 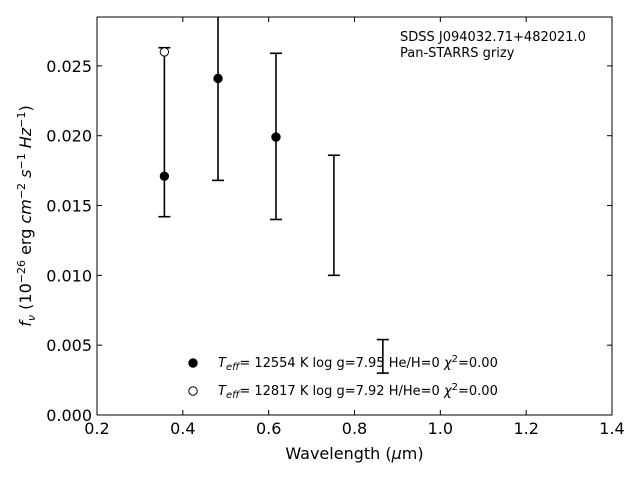 I want to click on annotation-object-name: SDSS J094032.71+482021.0, so click(x=493, y=37).